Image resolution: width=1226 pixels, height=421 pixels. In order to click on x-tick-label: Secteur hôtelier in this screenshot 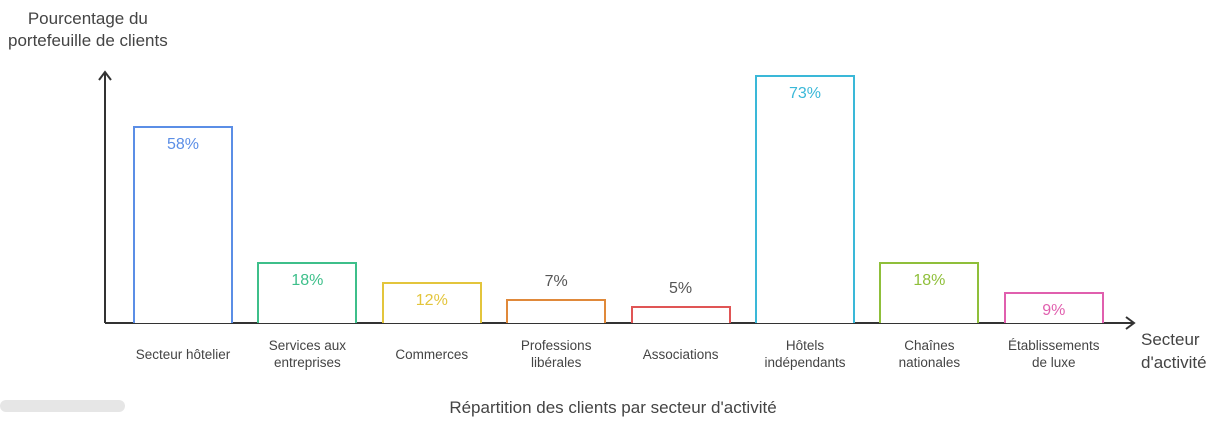, I will do `click(183, 354)`.